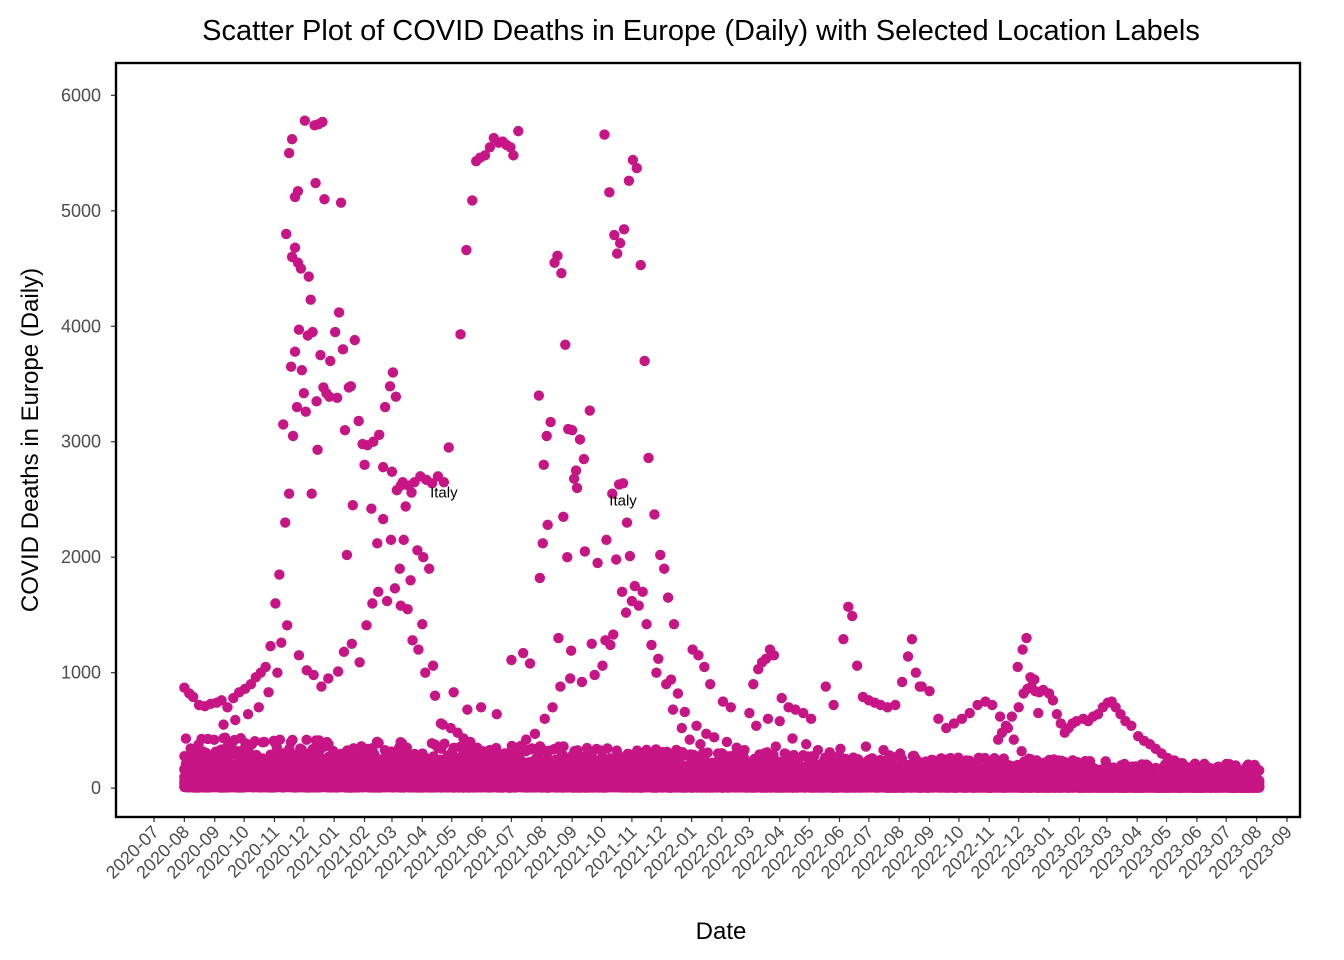 This screenshot has height=960, width=1344. What do you see at coordinates (81, 211) in the screenshot?
I see `y-tick-label: 5000` at bounding box center [81, 211].